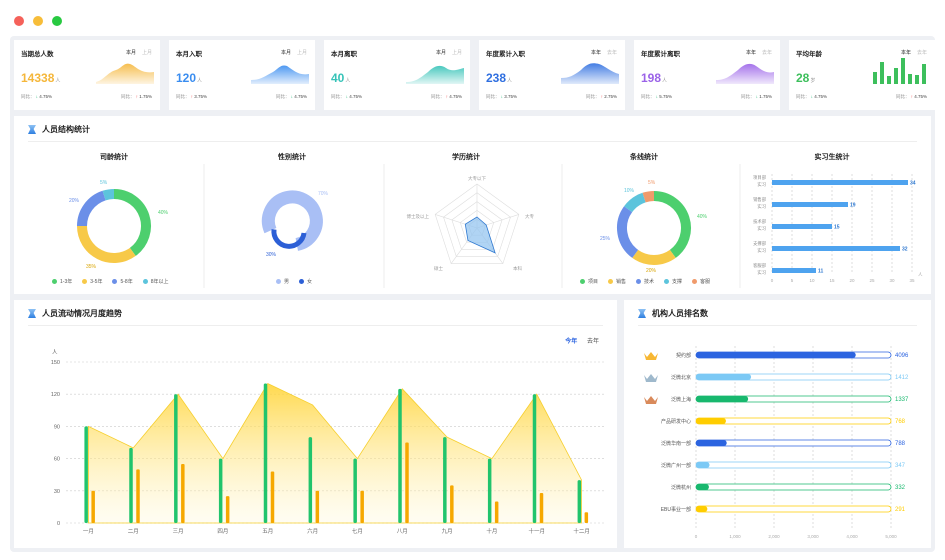 Image resolution: width=945 pixels, height=560 pixels. What do you see at coordinates (832, 280) in the screenshot?
I see `x-tick-label: 15` at bounding box center [832, 280].